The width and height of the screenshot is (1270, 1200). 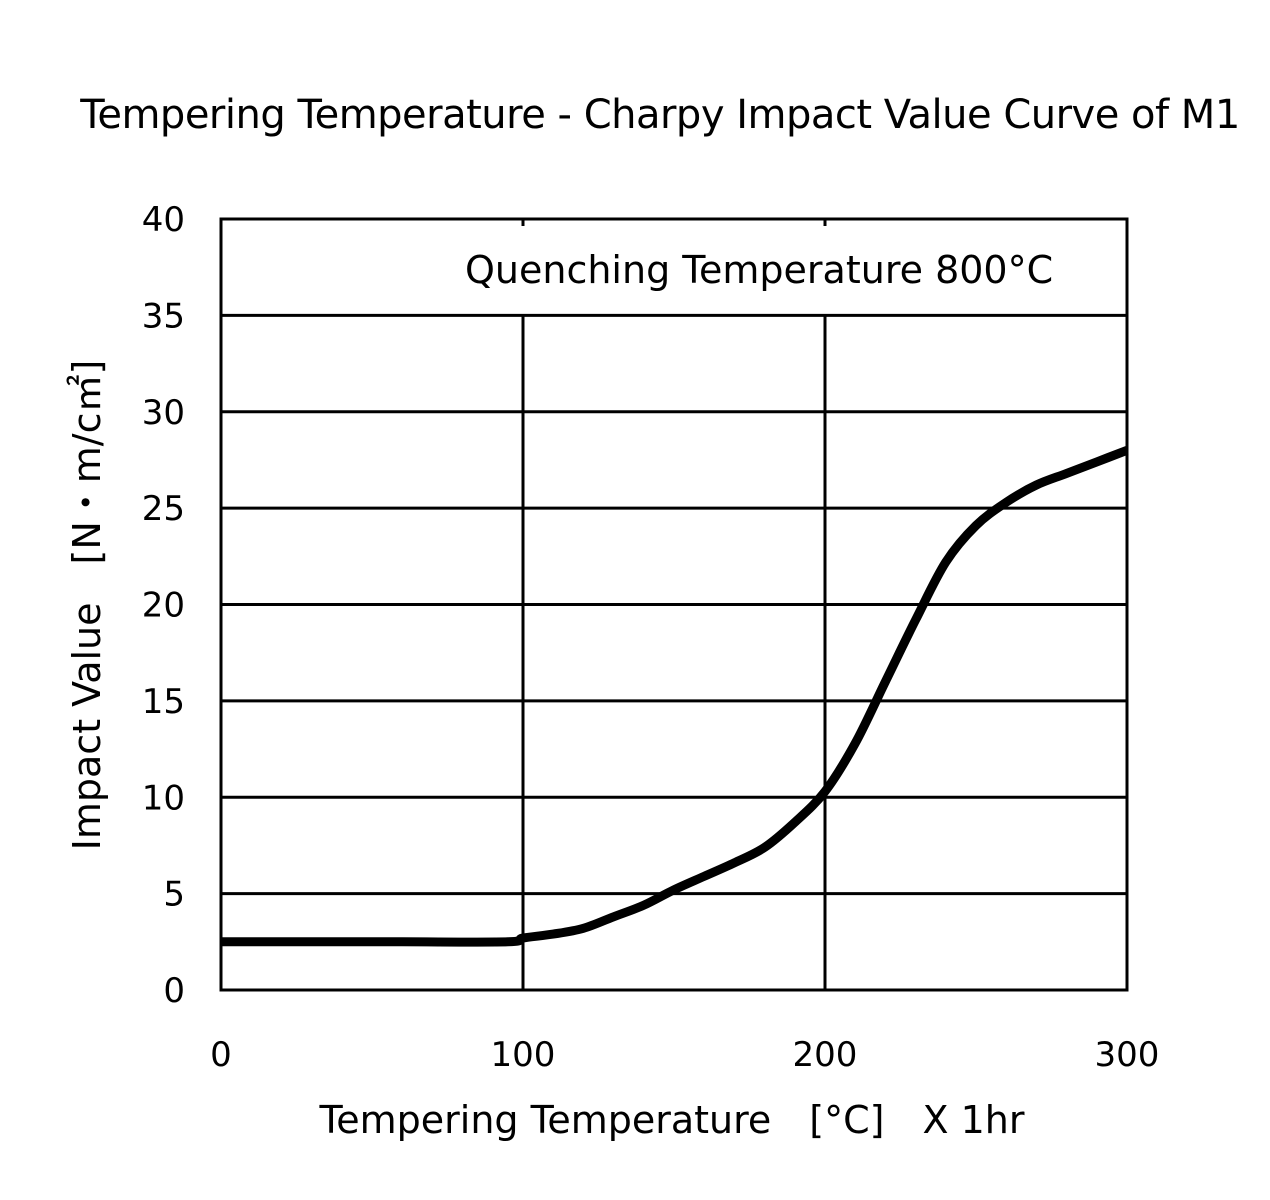 I want to click on y-tick-label: 5, so click(x=174, y=895).